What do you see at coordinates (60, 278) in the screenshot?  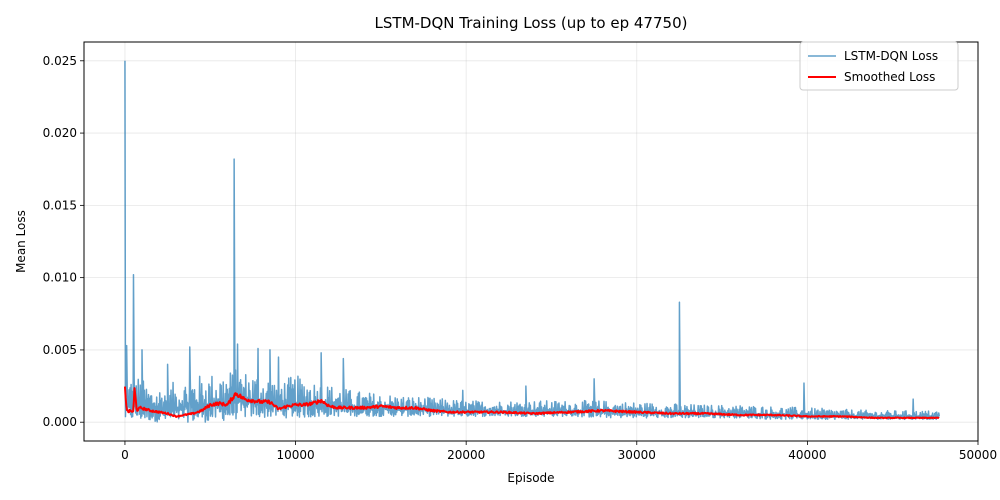 I see `y-tick-label-2: 0.010` at bounding box center [60, 278].